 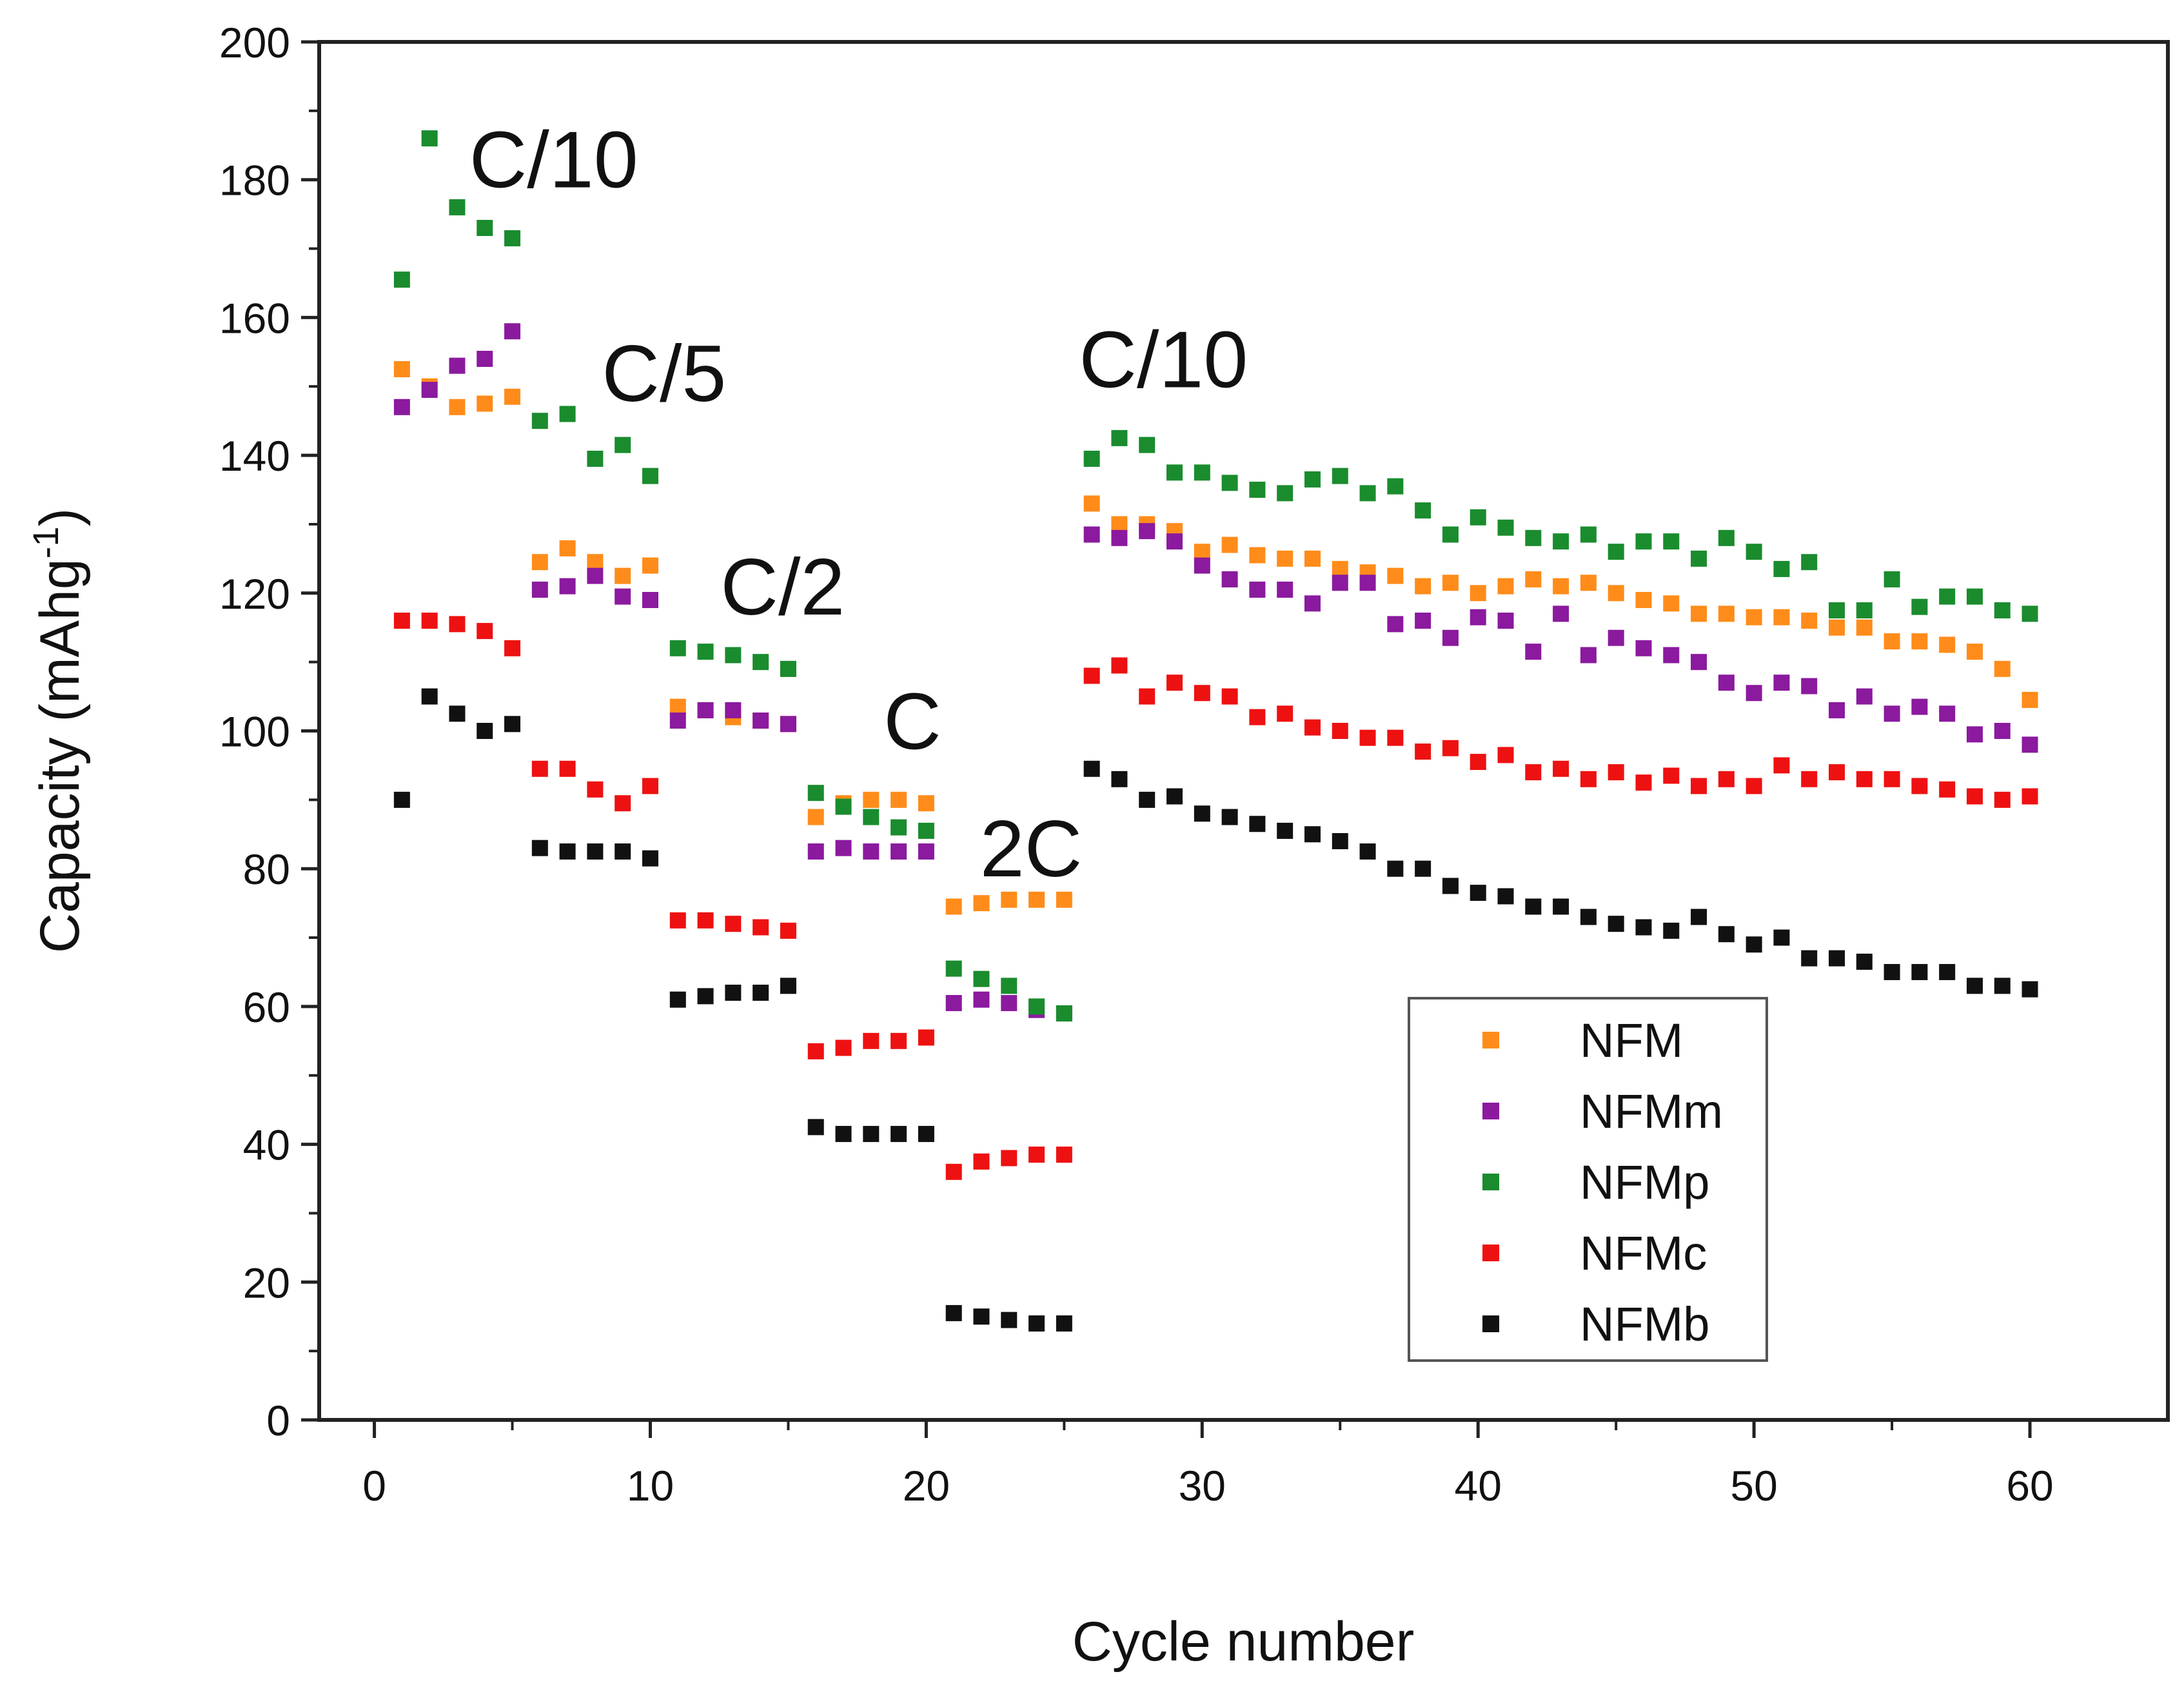 What do you see at coordinates (1208, 1465) in the screenshot?
I see `x-axis: 0 10 20 30 40 50 60` at bounding box center [1208, 1465].